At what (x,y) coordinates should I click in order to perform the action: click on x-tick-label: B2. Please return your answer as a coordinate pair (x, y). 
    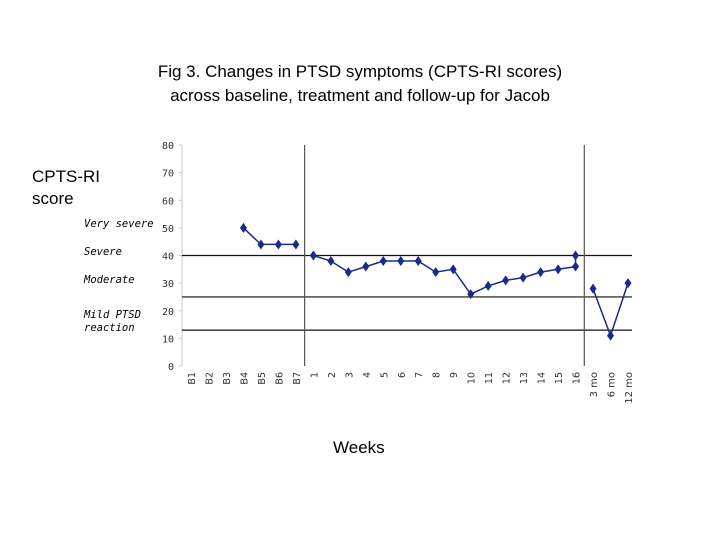
    Looking at the image, I should click on (209, 378).